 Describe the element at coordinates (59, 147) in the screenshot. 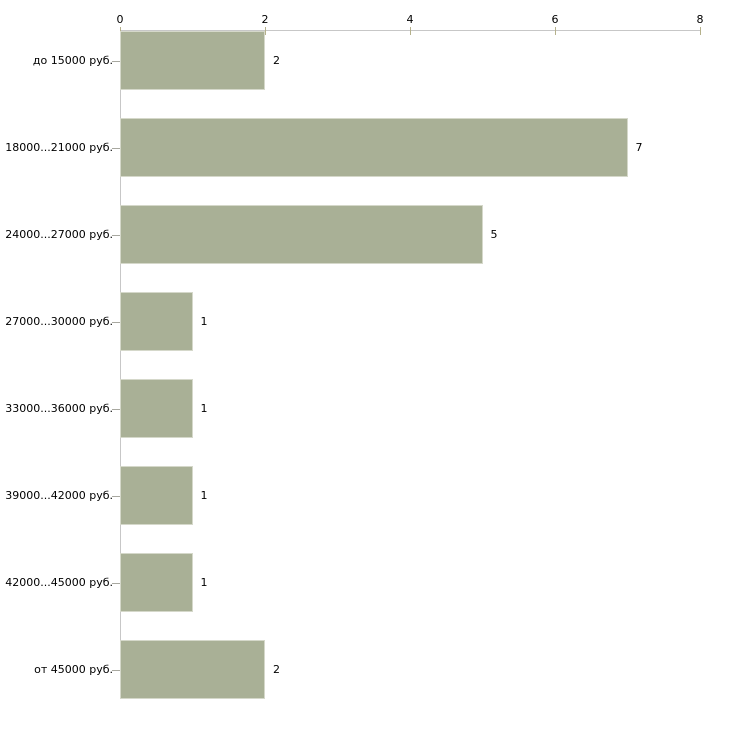

I see `category-label: 18000...21000 руб.` at that location.